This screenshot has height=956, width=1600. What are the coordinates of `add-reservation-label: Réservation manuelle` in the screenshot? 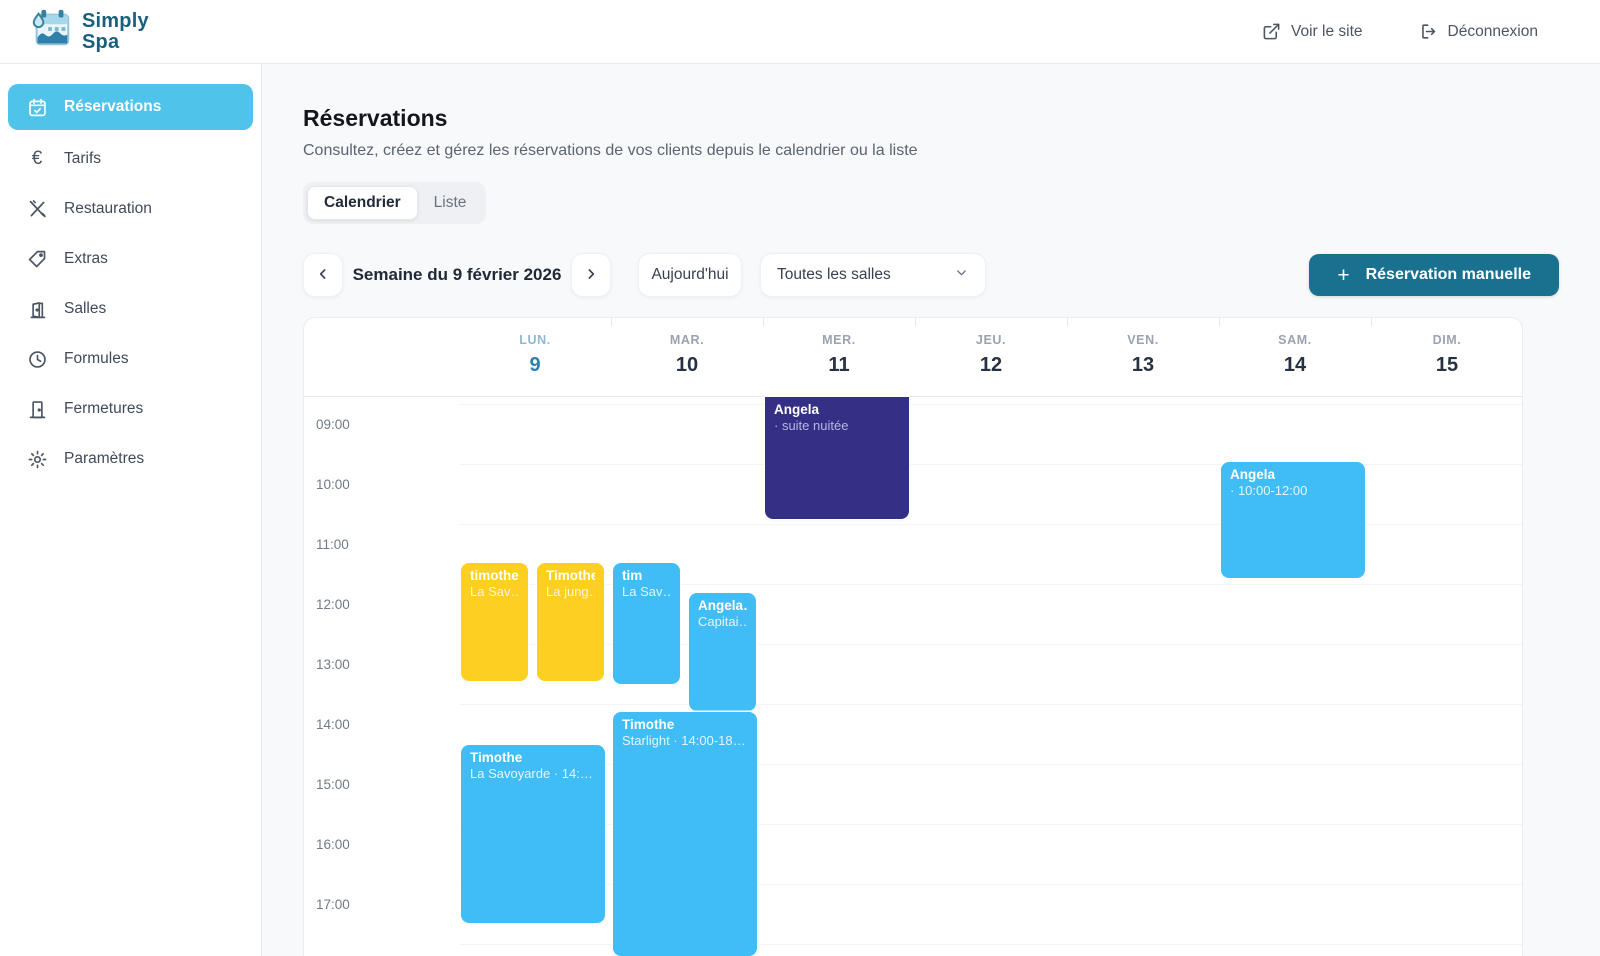 It's located at (1448, 274).